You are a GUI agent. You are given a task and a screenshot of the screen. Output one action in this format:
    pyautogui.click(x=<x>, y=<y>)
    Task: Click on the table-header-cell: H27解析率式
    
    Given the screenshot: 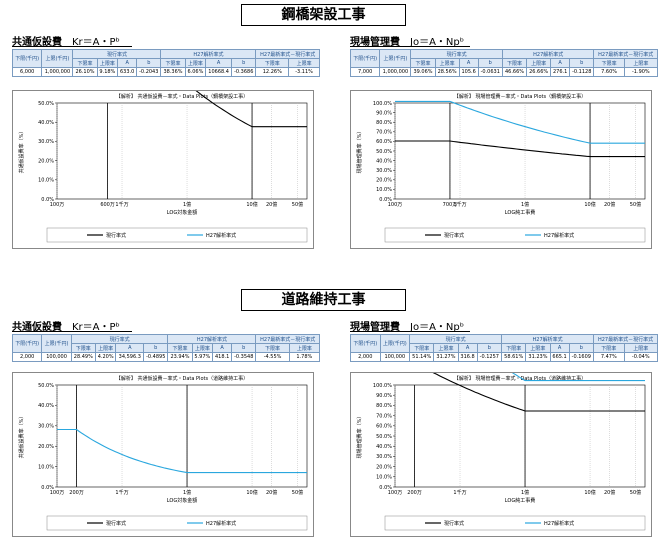 What is the action you would take?
    pyautogui.click(x=548, y=54)
    